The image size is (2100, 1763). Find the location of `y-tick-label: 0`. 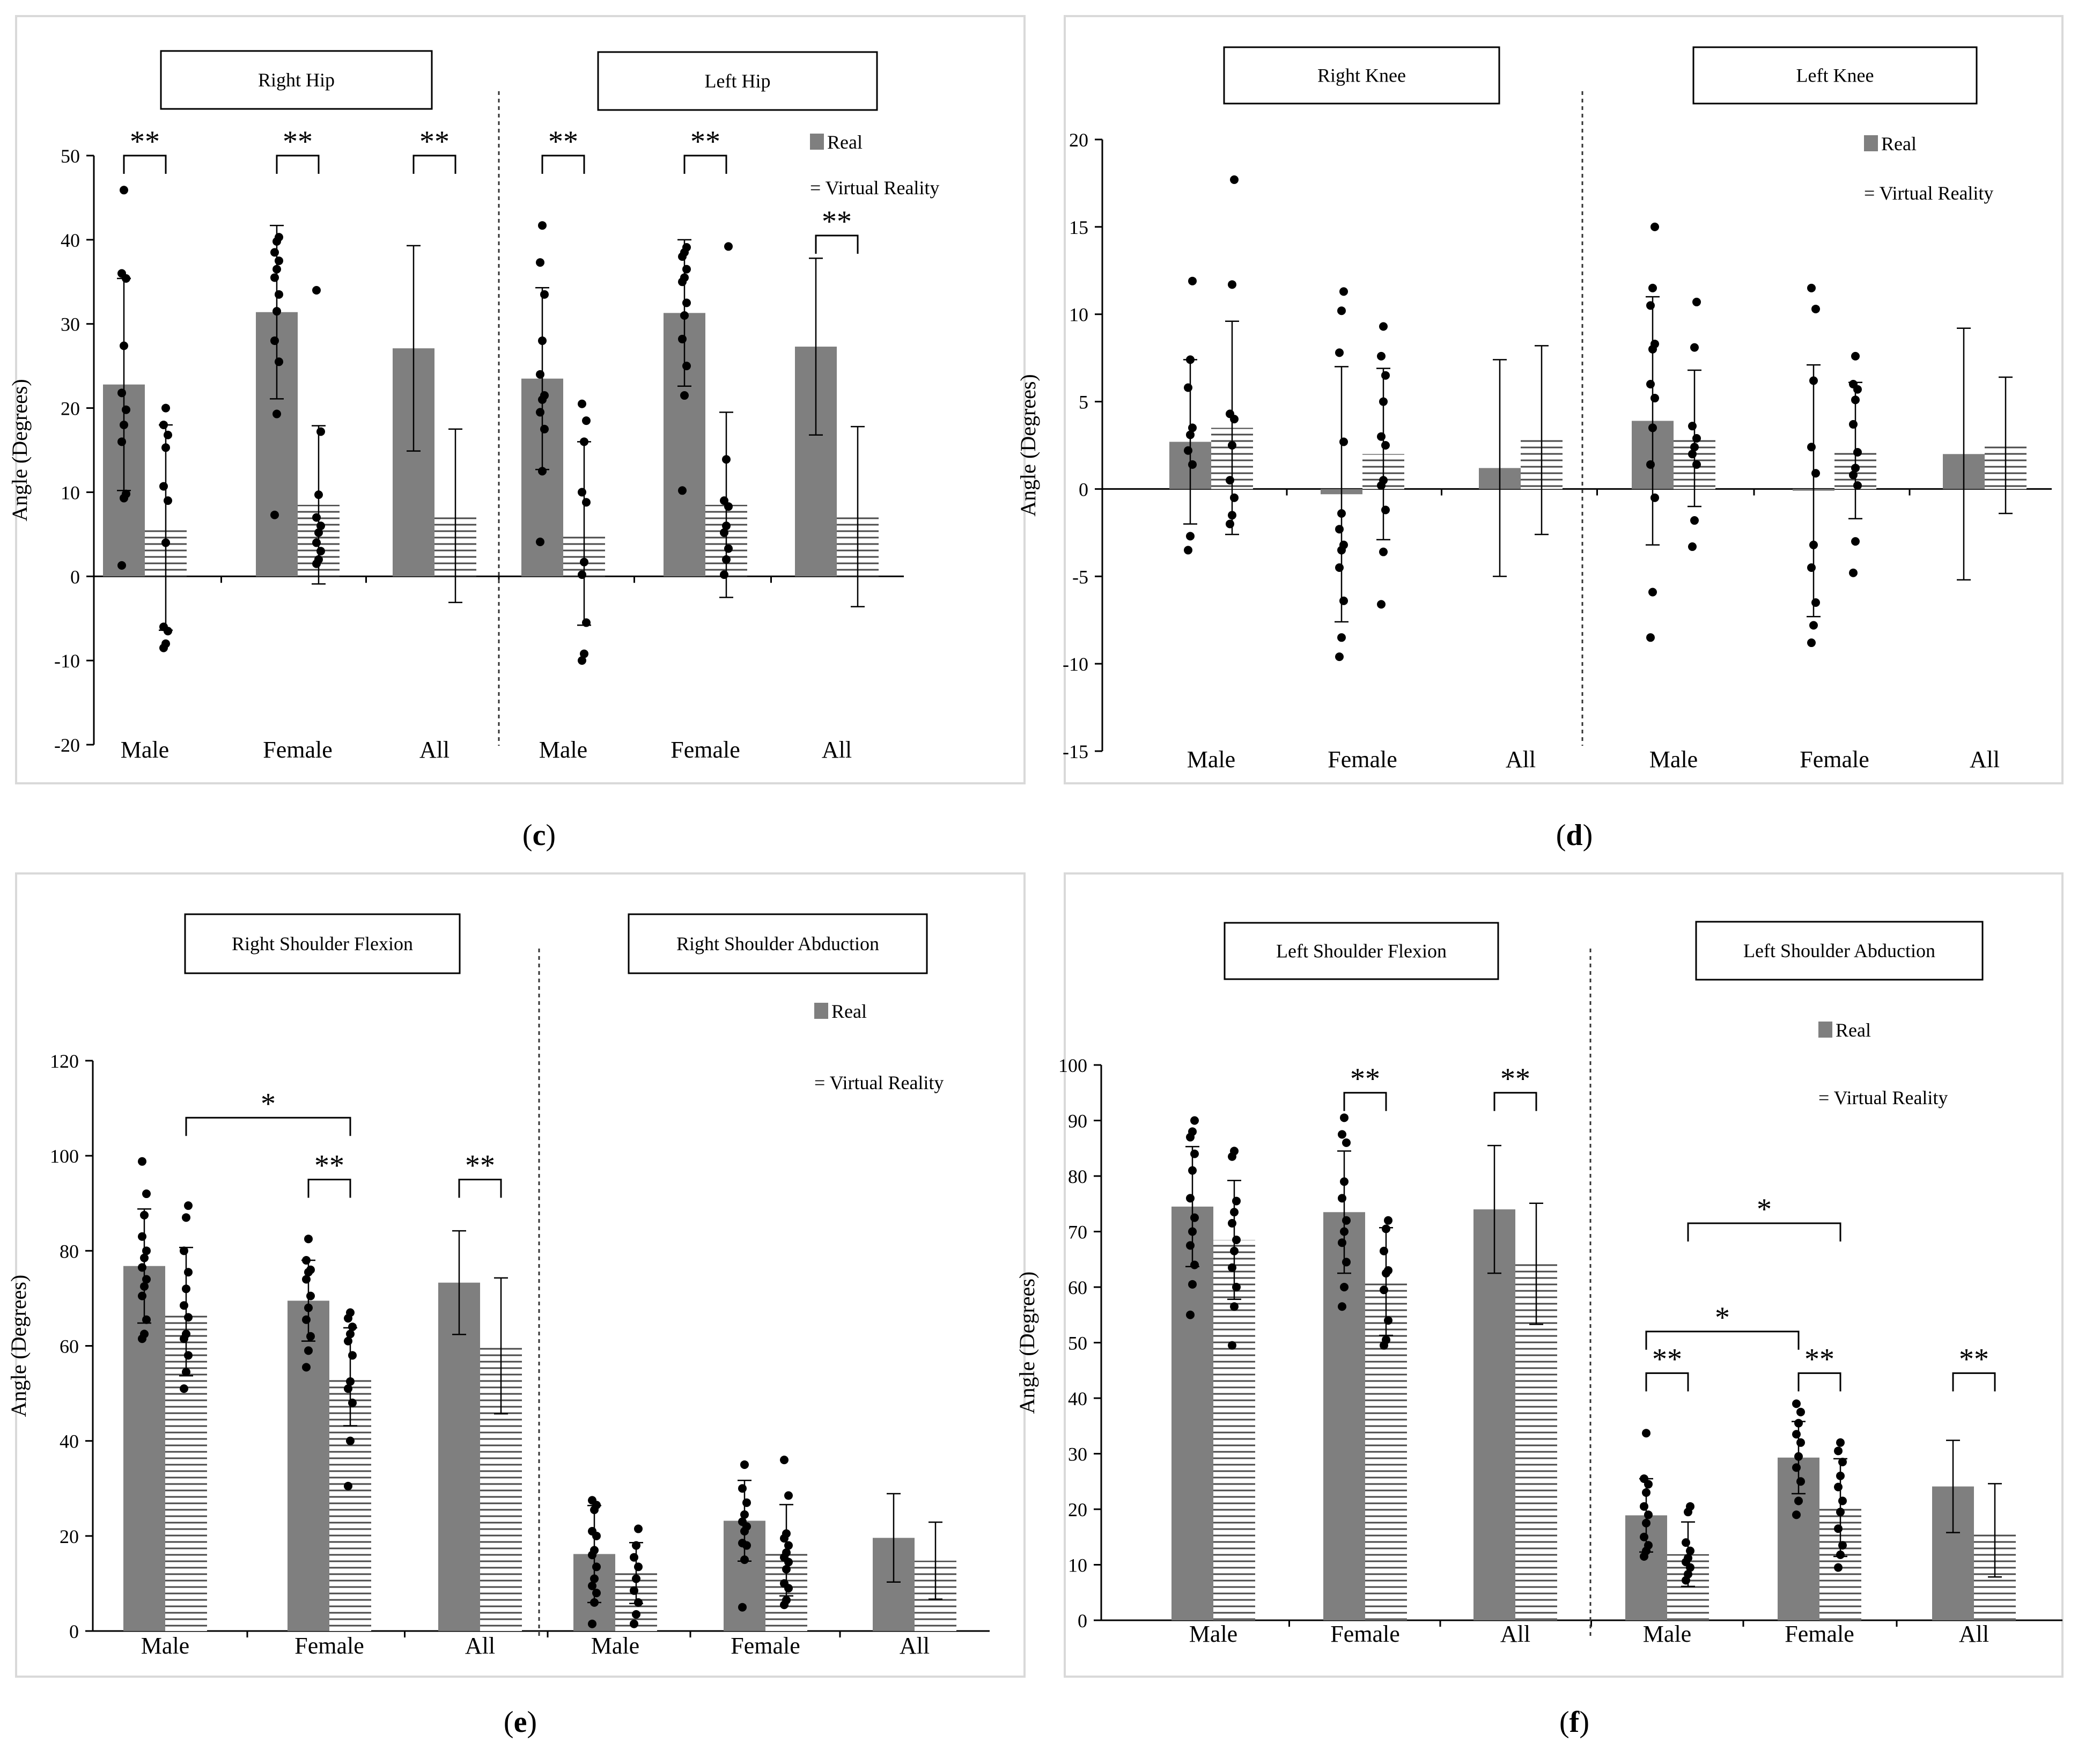

y-tick-label: 0 is located at coordinates (1082, 1621).